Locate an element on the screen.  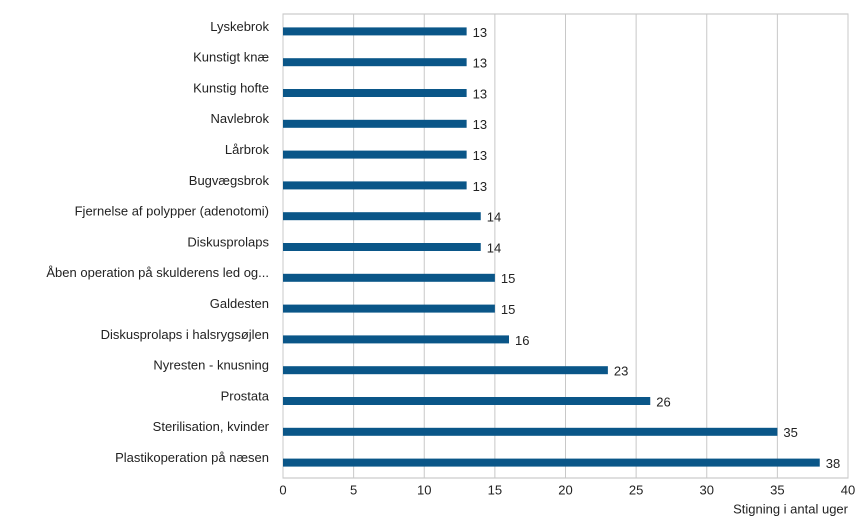
y-tick-label: Nyresten - knusning is located at coordinates (211, 365).